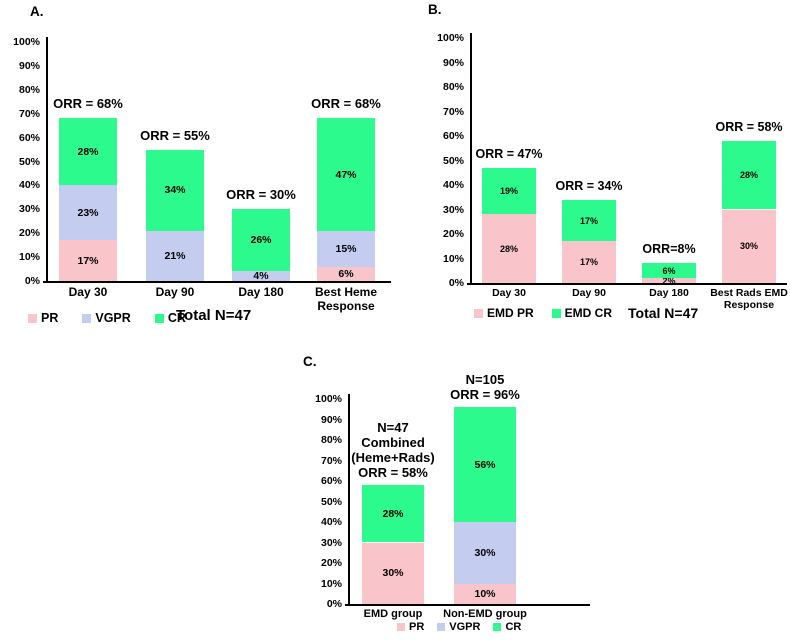  I want to click on x-axis-category-label: Best Rads EMD Response, so click(749, 299).